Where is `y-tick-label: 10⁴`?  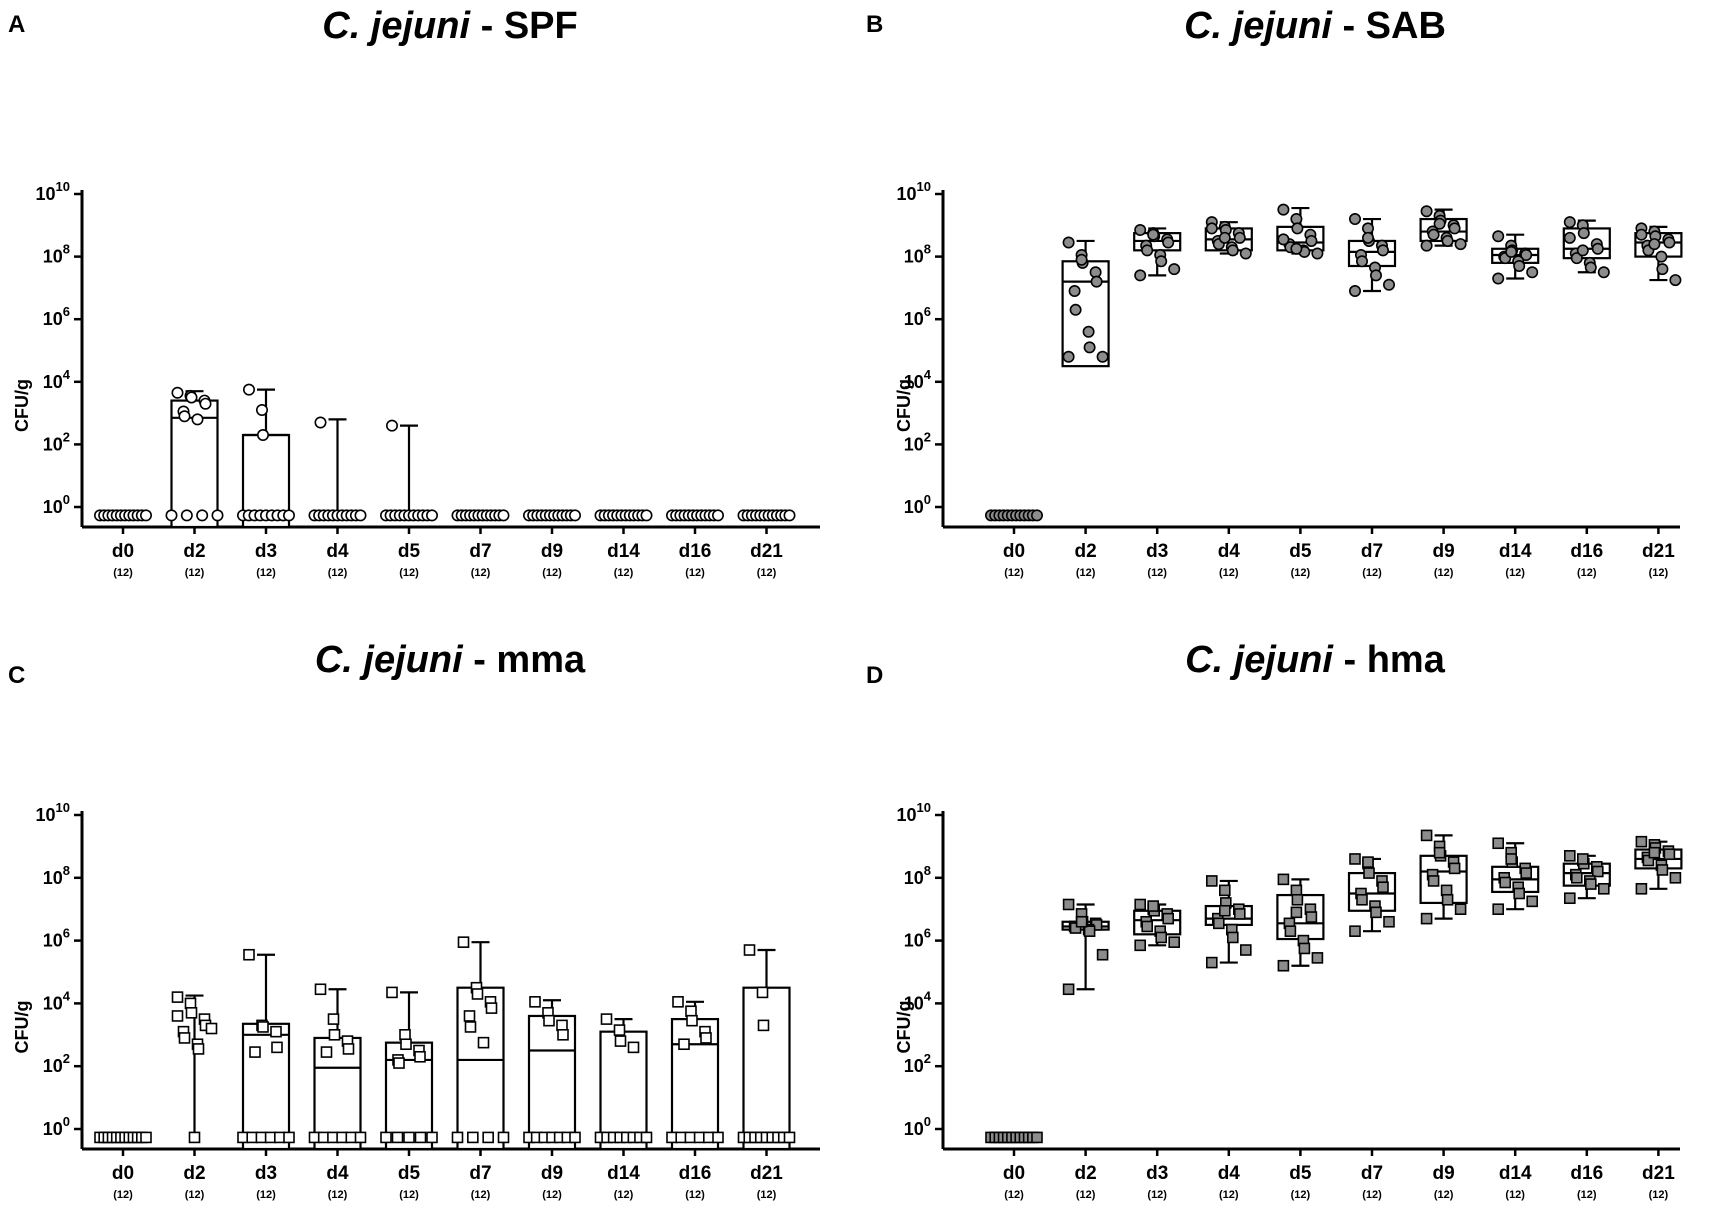 y-tick-label: 10⁴ is located at coordinates (57, 1000).